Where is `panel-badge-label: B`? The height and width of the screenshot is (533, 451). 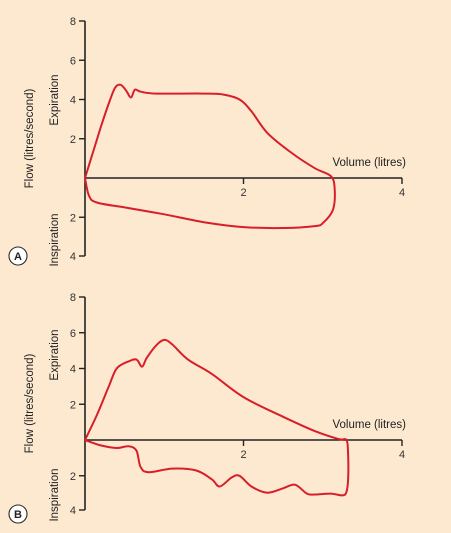
panel-badge-label: B is located at coordinates (18, 515).